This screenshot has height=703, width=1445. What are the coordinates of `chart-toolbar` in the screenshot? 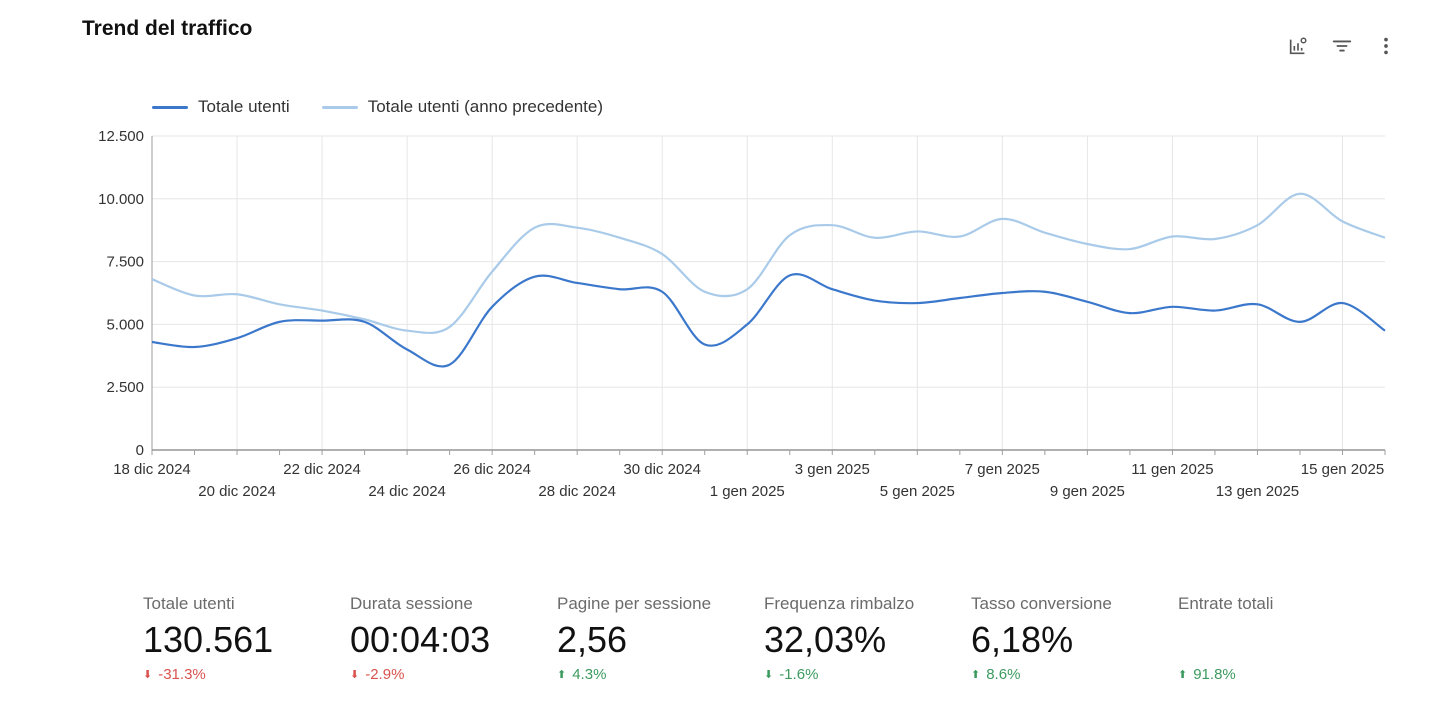 It's located at (1342, 46).